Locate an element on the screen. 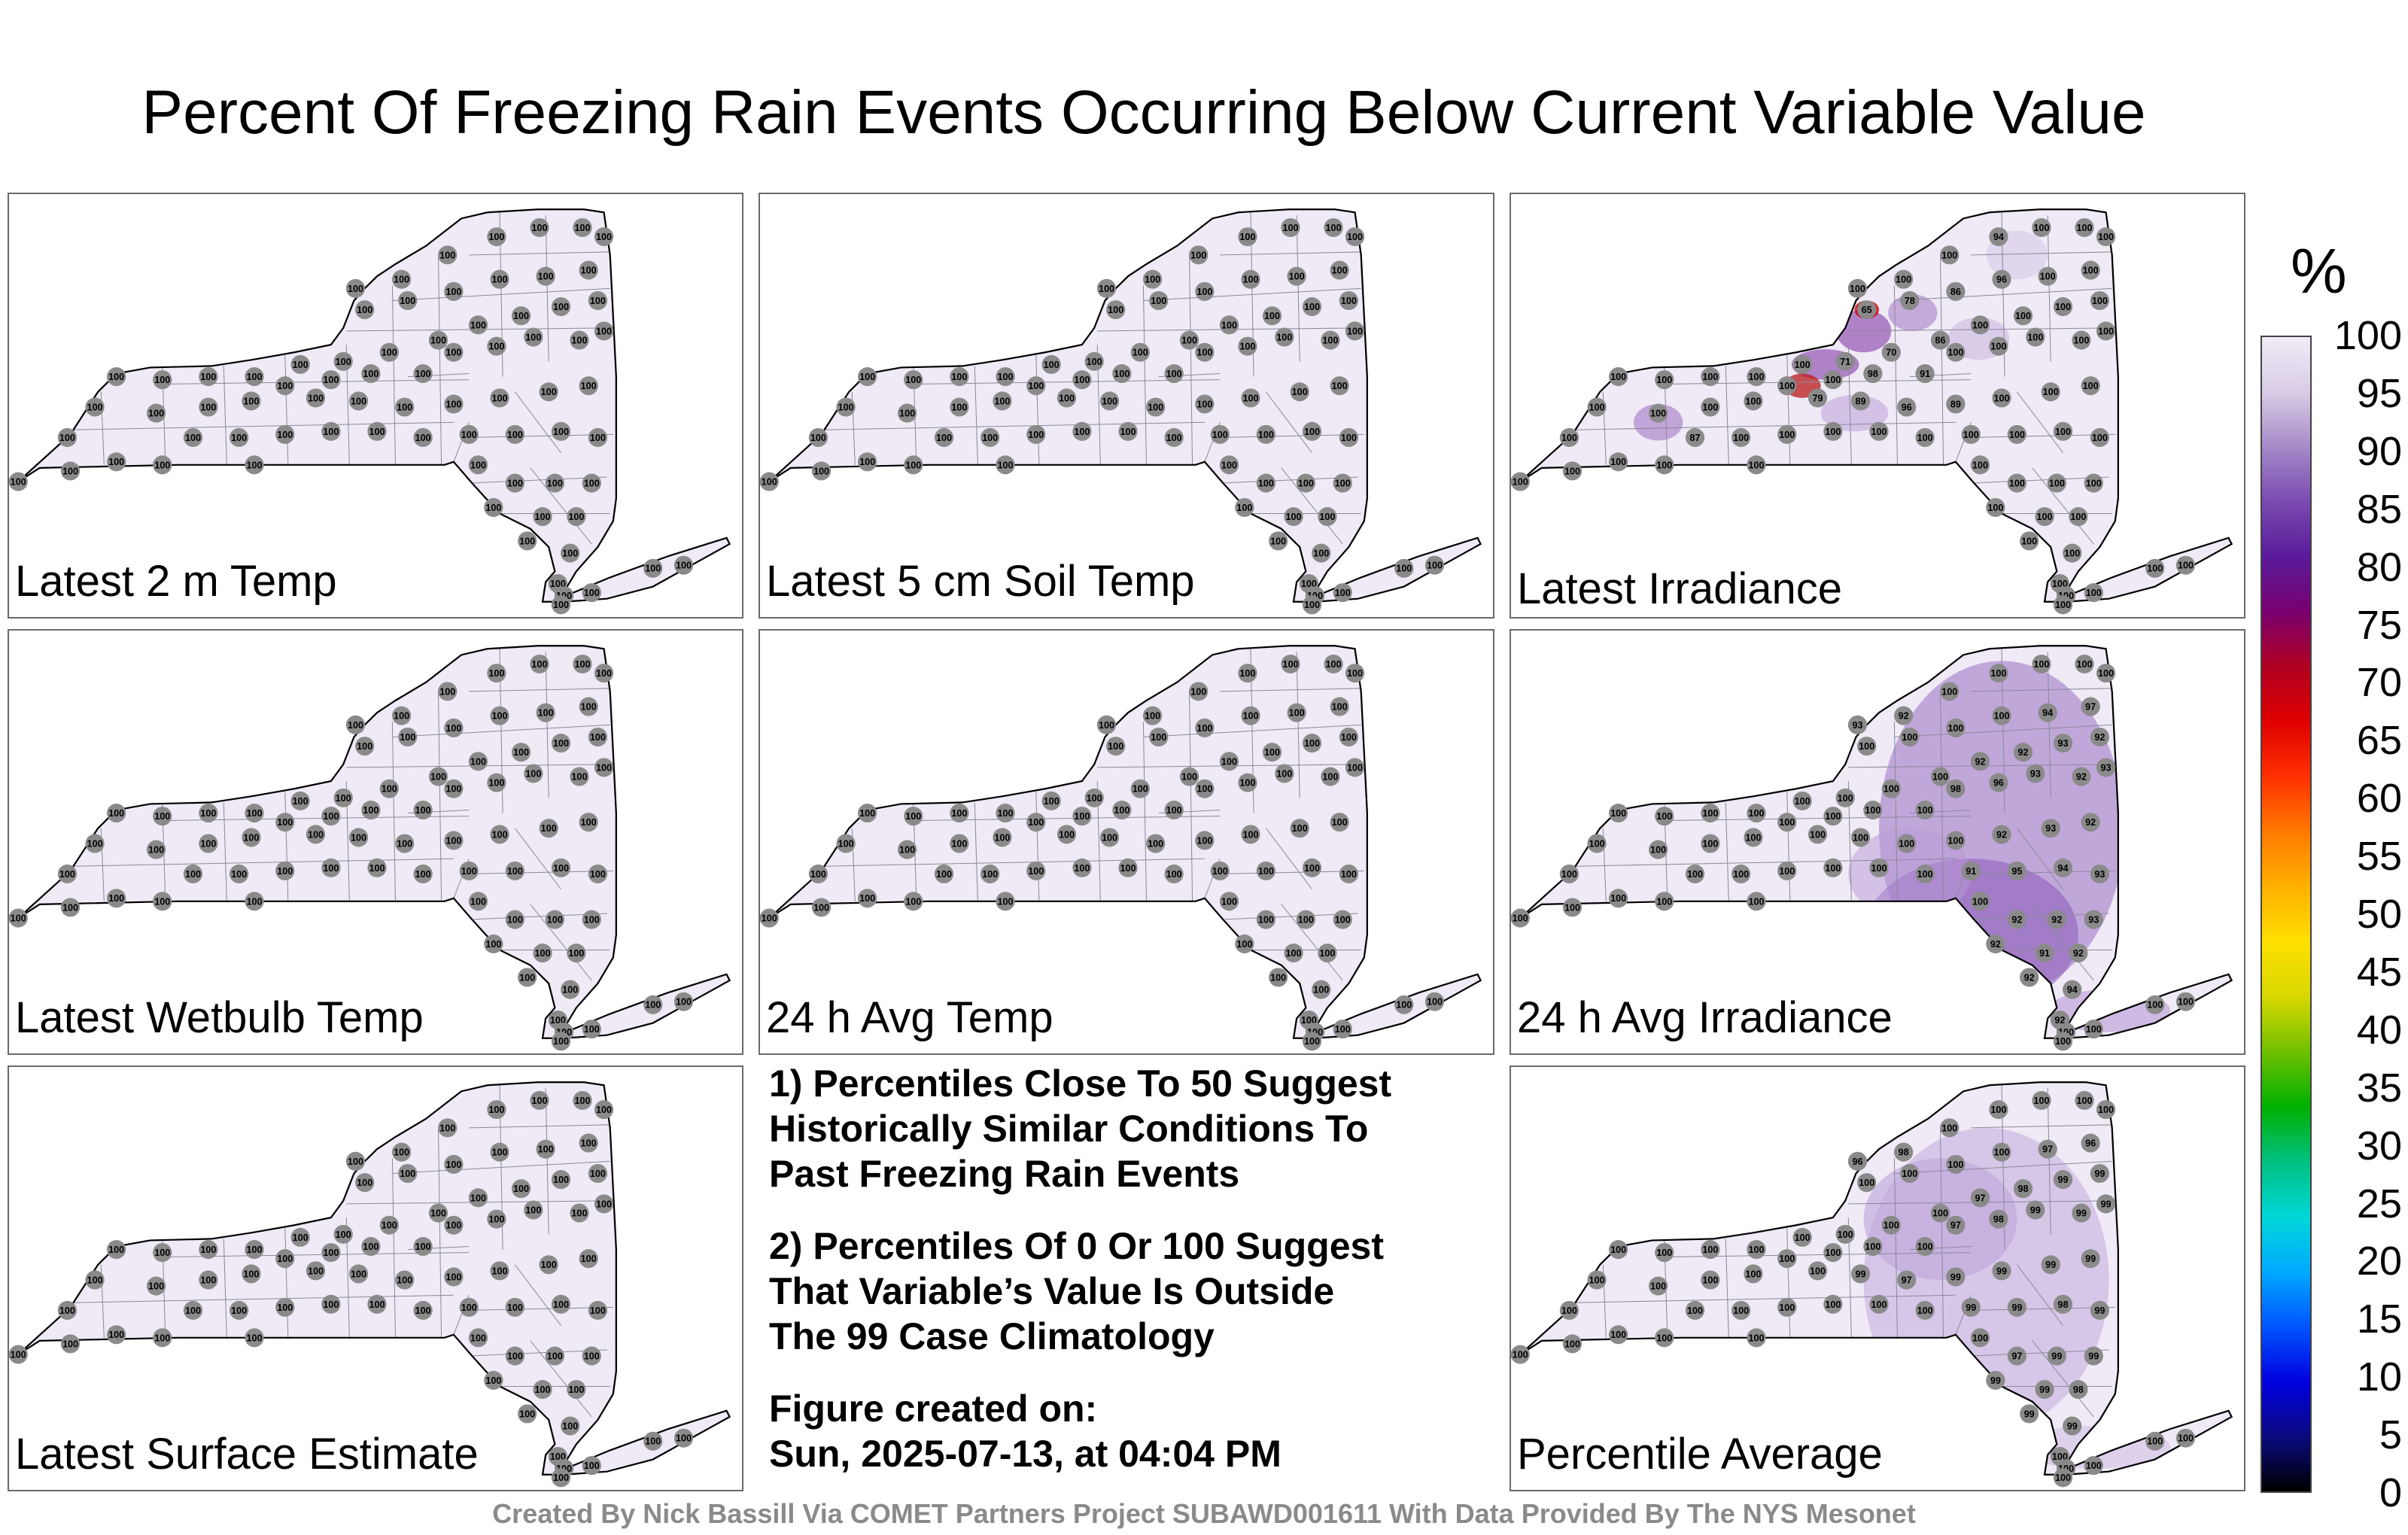 This screenshot has height=1535, width=2408. station-marker: 65 is located at coordinates (1867, 310).